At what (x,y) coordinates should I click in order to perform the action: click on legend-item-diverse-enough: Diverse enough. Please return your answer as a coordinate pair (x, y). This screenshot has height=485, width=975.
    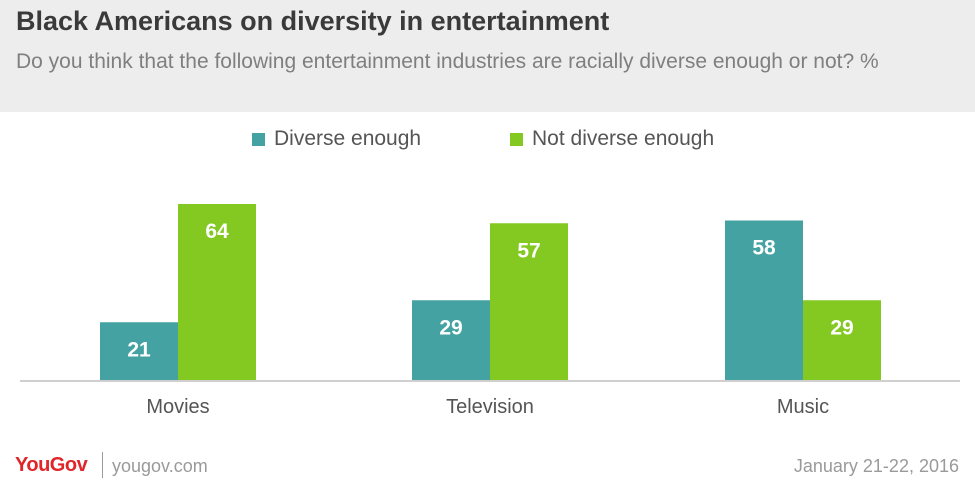
    Looking at the image, I should click on (336, 139).